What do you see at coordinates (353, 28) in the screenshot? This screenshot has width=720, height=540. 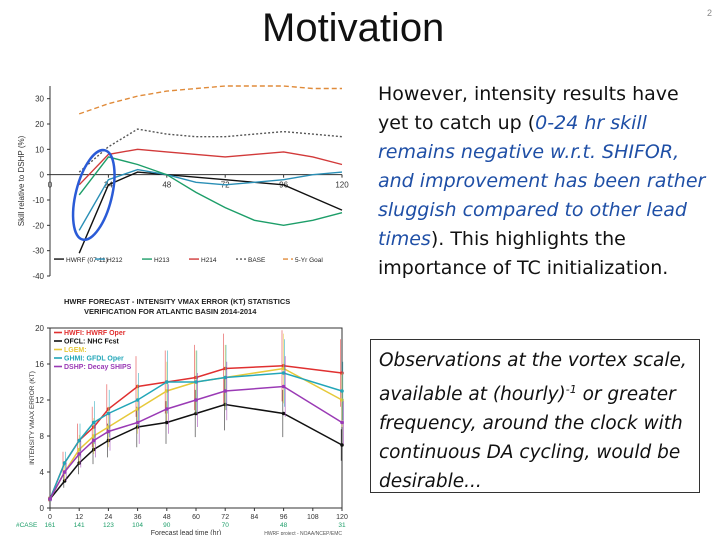 I see `slide-title: Motivation` at bounding box center [353, 28].